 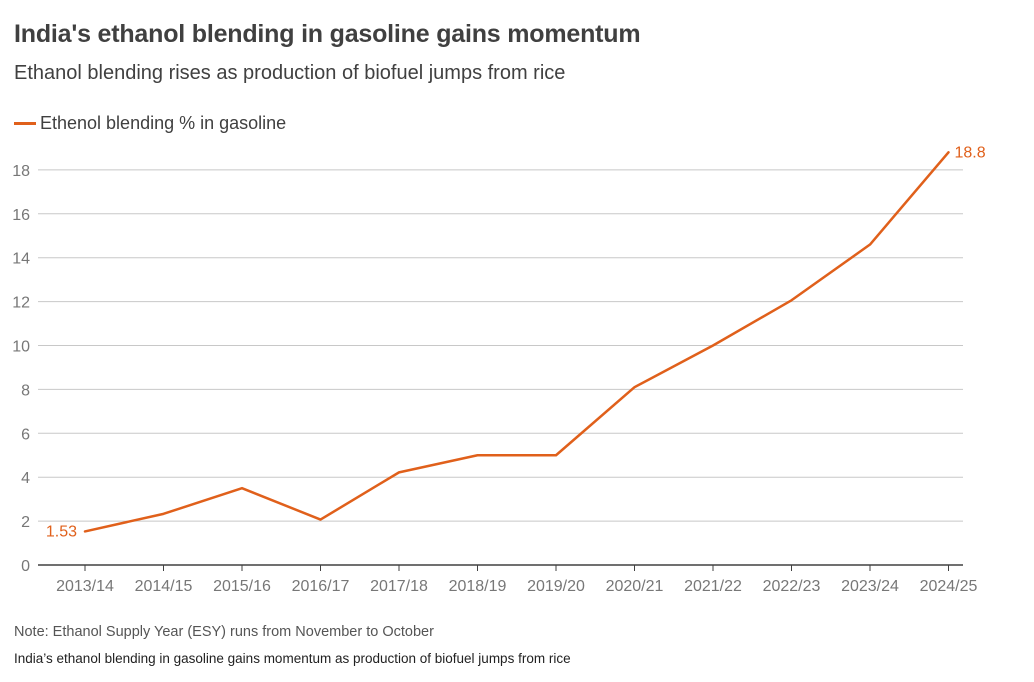 I want to click on x-tick-label: 2022/23, so click(x=792, y=586).